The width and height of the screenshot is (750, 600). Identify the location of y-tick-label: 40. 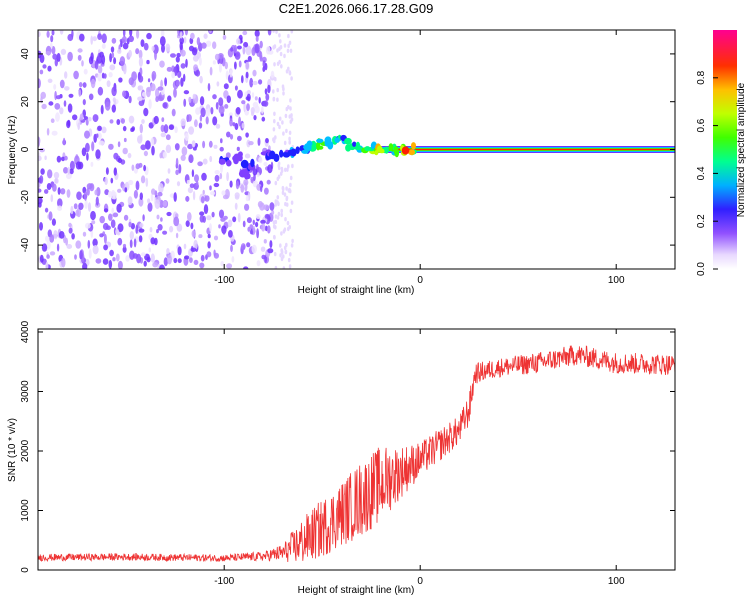
(25, 54).